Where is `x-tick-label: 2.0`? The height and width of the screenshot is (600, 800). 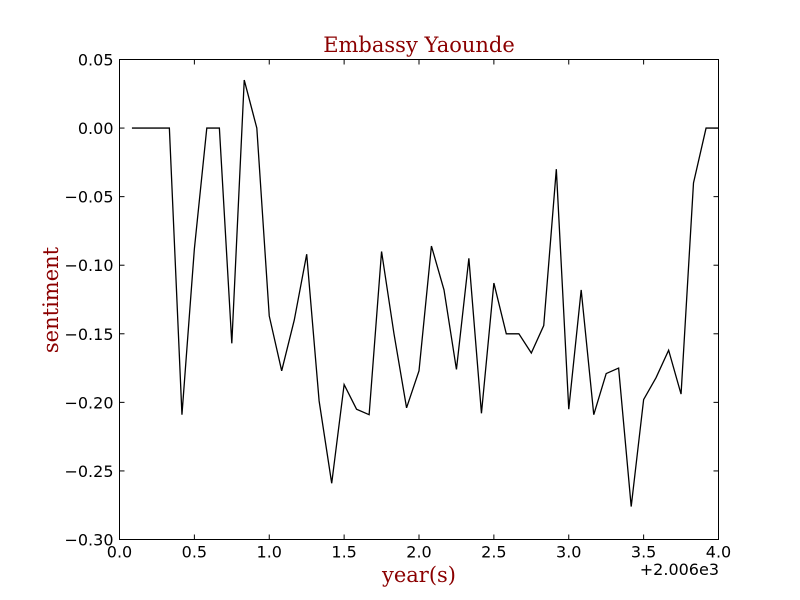 x-tick-label: 2.0 is located at coordinates (418, 552).